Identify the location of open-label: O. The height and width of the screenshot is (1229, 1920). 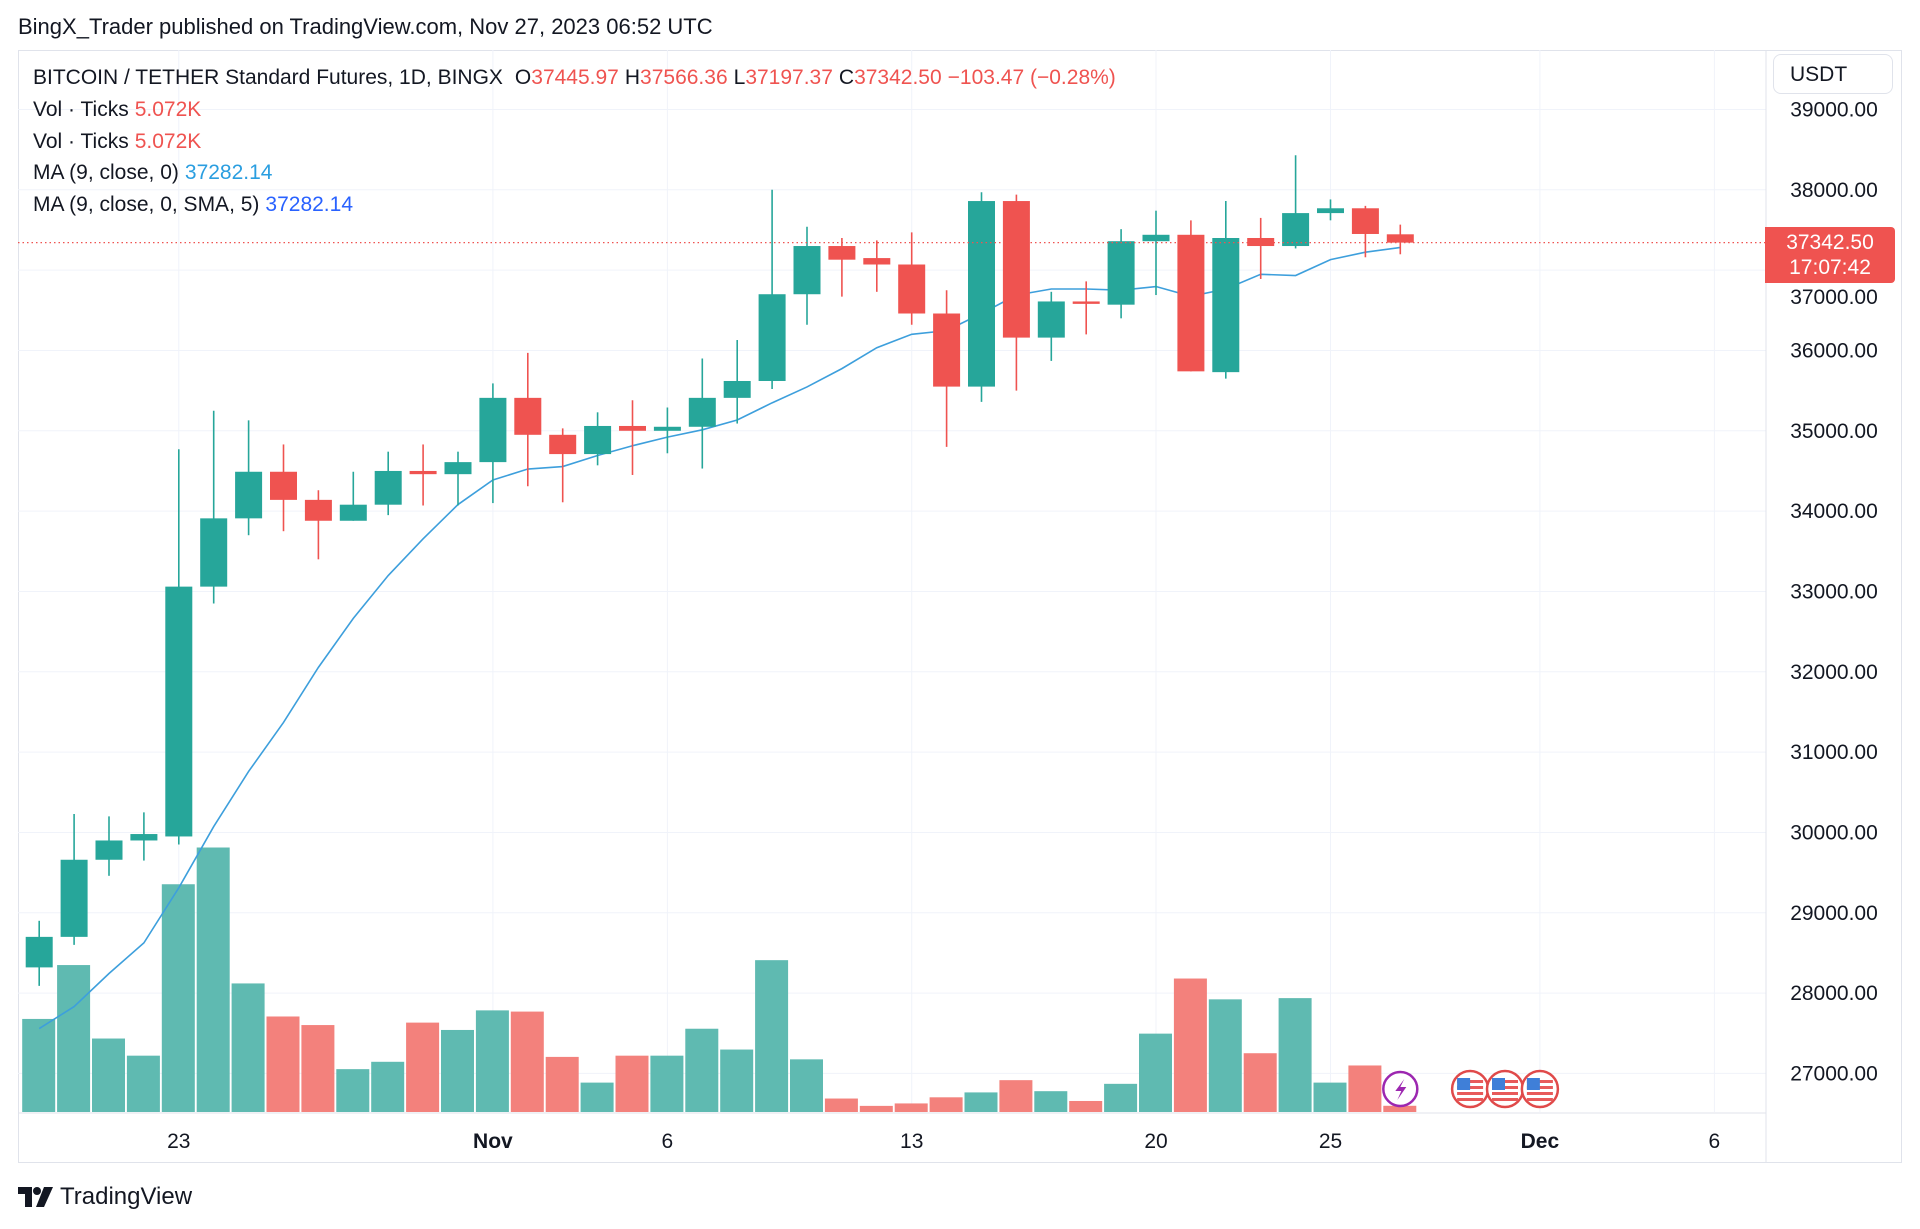
(523, 77).